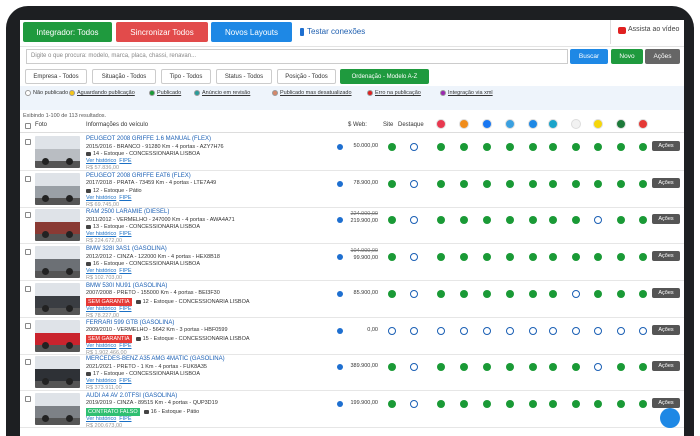 This screenshot has width=700, height=436. What do you see at coordinates (589, 56) in the screenshot?
I see `buscar-button: Buscar` at bounding box center [589, 56].